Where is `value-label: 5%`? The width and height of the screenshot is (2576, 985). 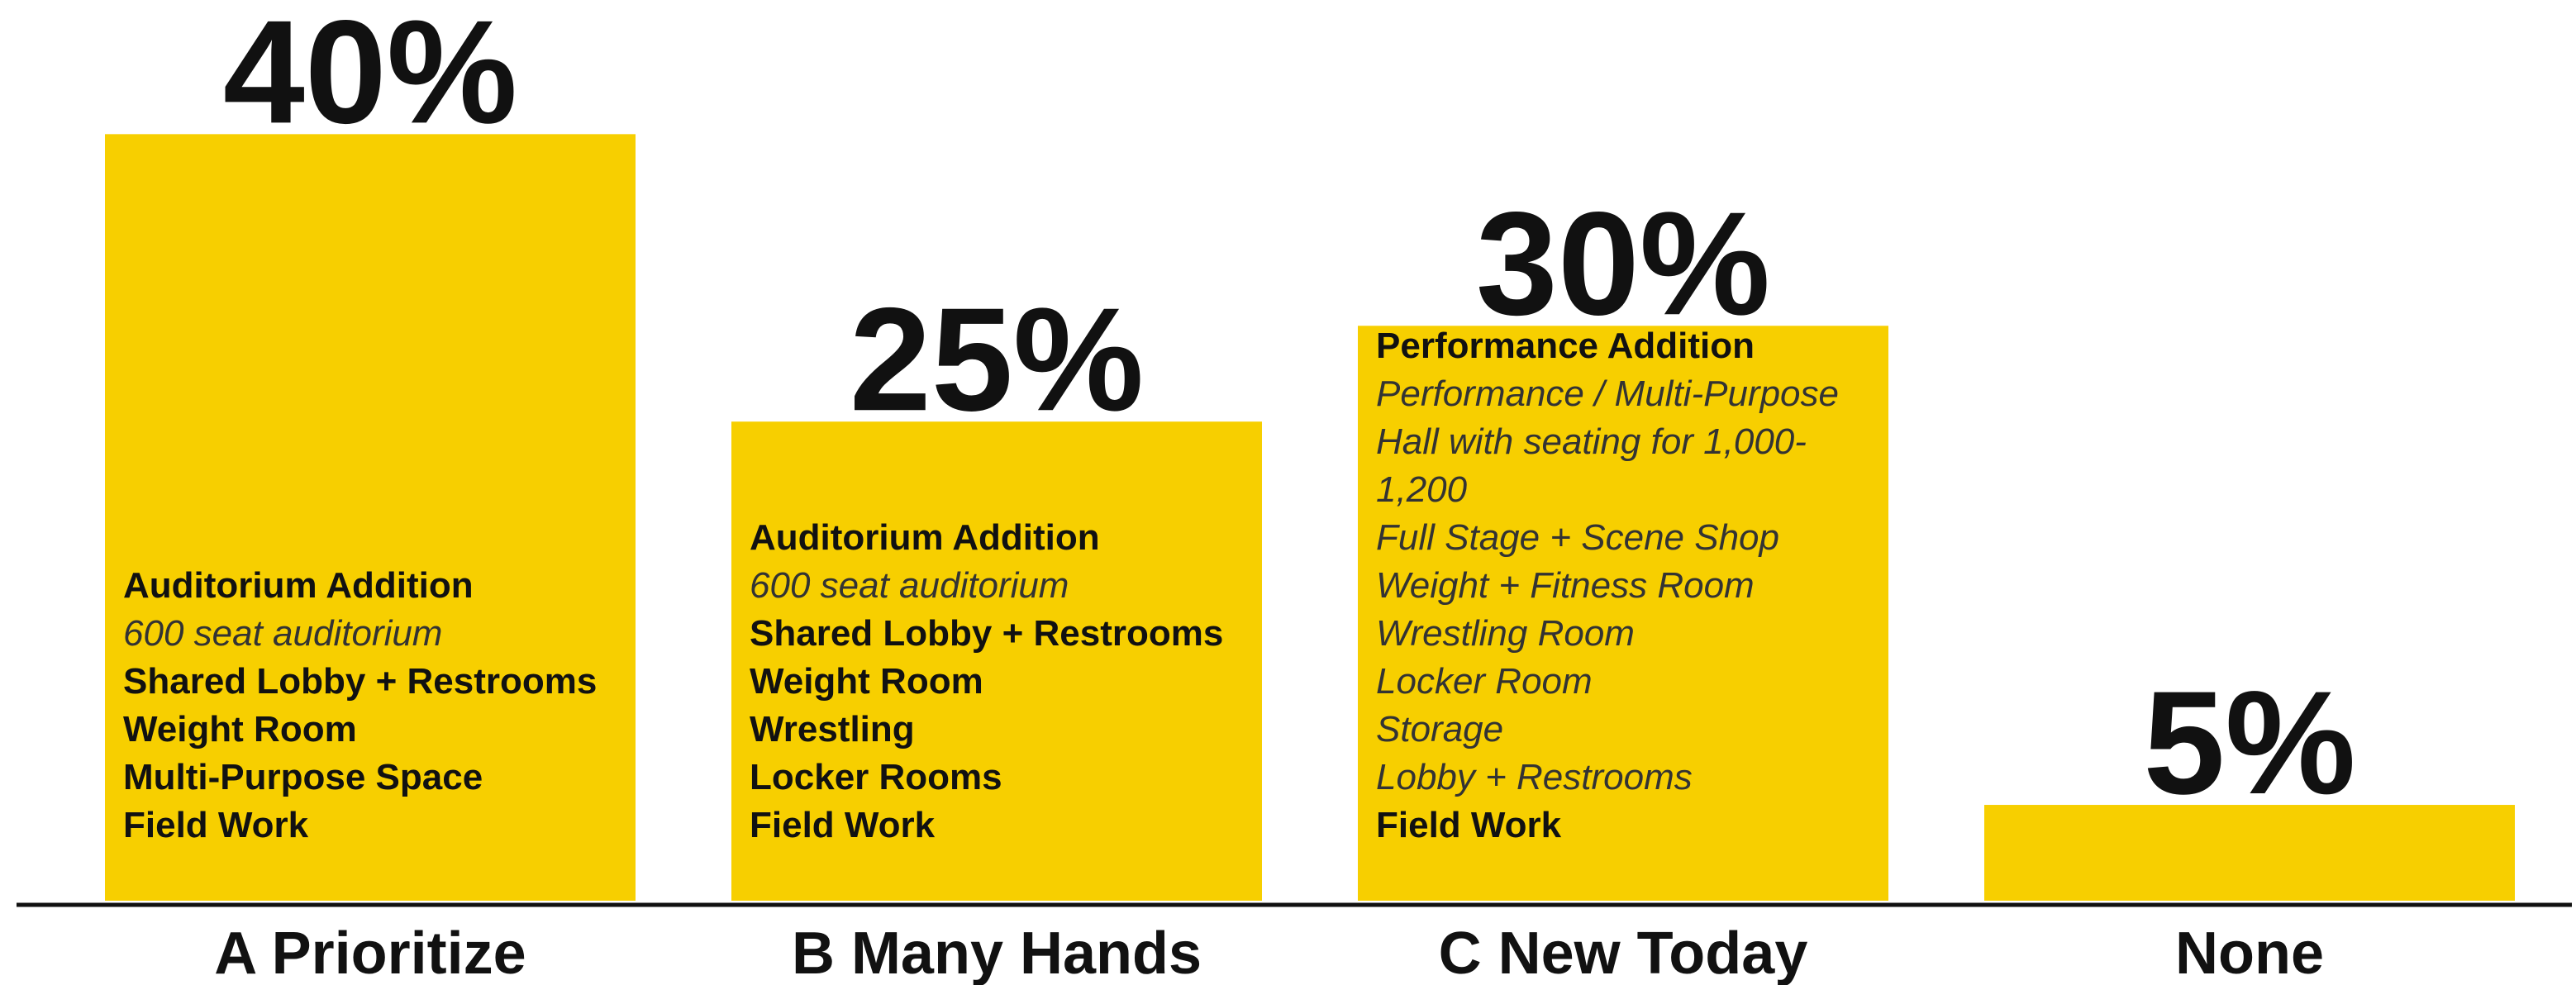
value-label: 5% is located at coordinates (2249, 742).